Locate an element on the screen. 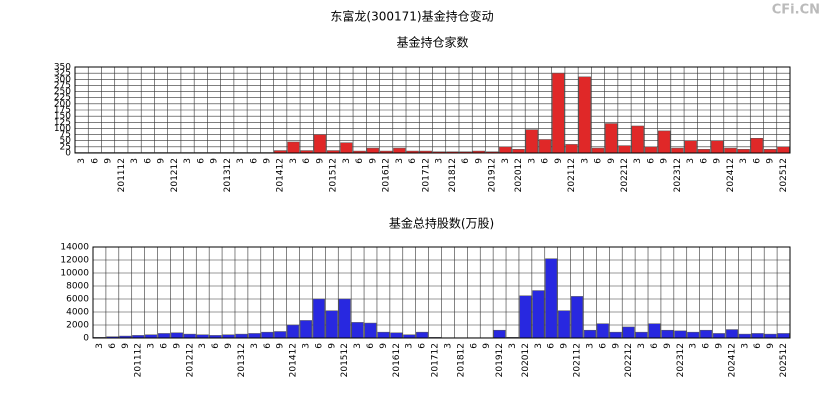 The image size is (825, 404). x-tick-label: 202212 is located at coordinates (625, 175).